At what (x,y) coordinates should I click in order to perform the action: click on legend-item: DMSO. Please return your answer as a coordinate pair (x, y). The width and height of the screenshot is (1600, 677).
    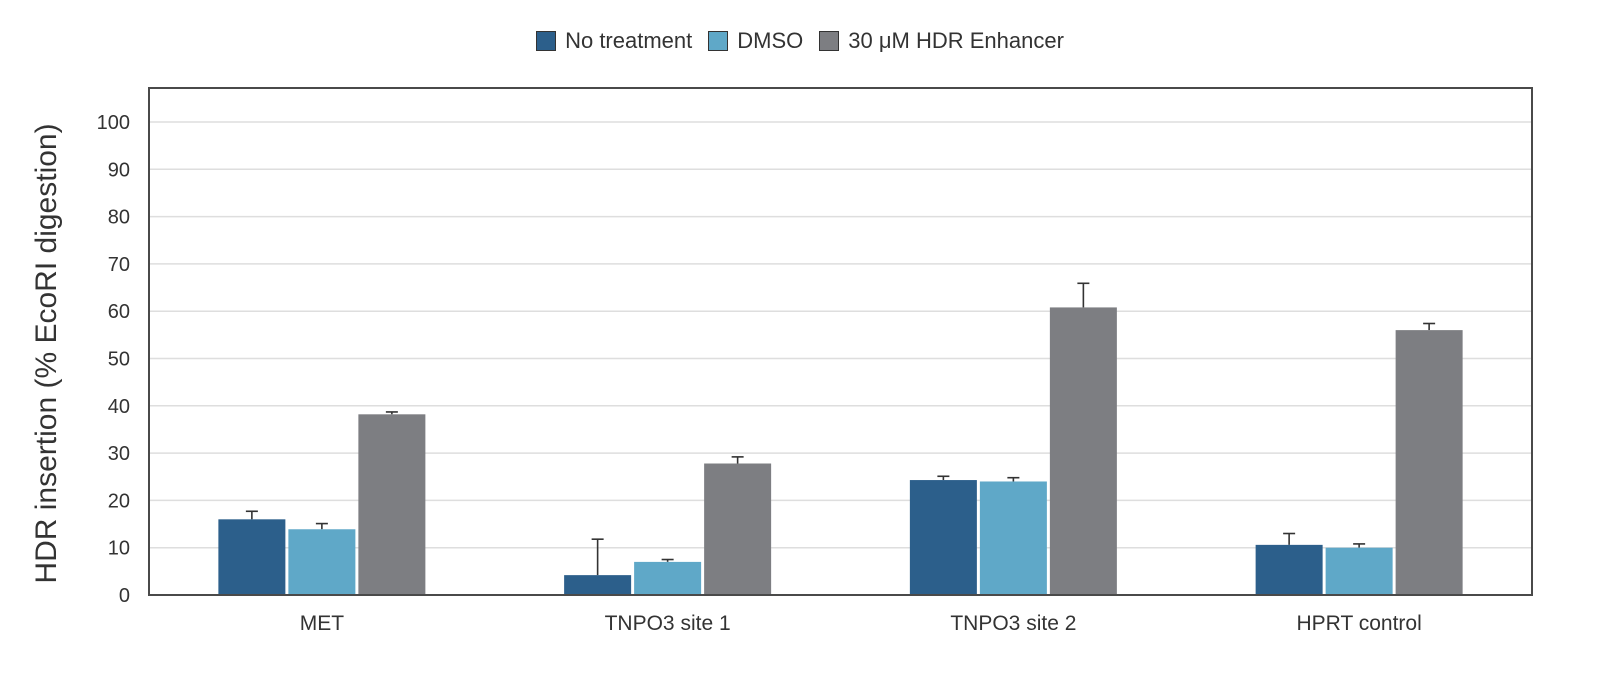
    Looking at the image, I should click on (755, 41).